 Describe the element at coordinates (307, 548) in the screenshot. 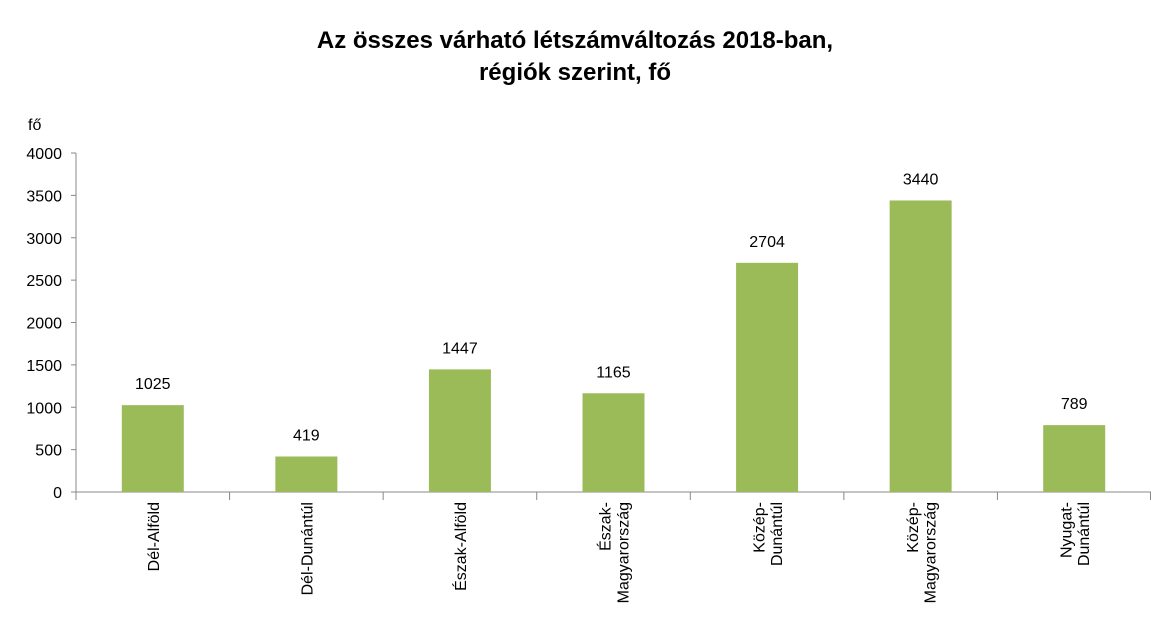

I see `x-tick-label: Dél-Dunántúl` at that location.